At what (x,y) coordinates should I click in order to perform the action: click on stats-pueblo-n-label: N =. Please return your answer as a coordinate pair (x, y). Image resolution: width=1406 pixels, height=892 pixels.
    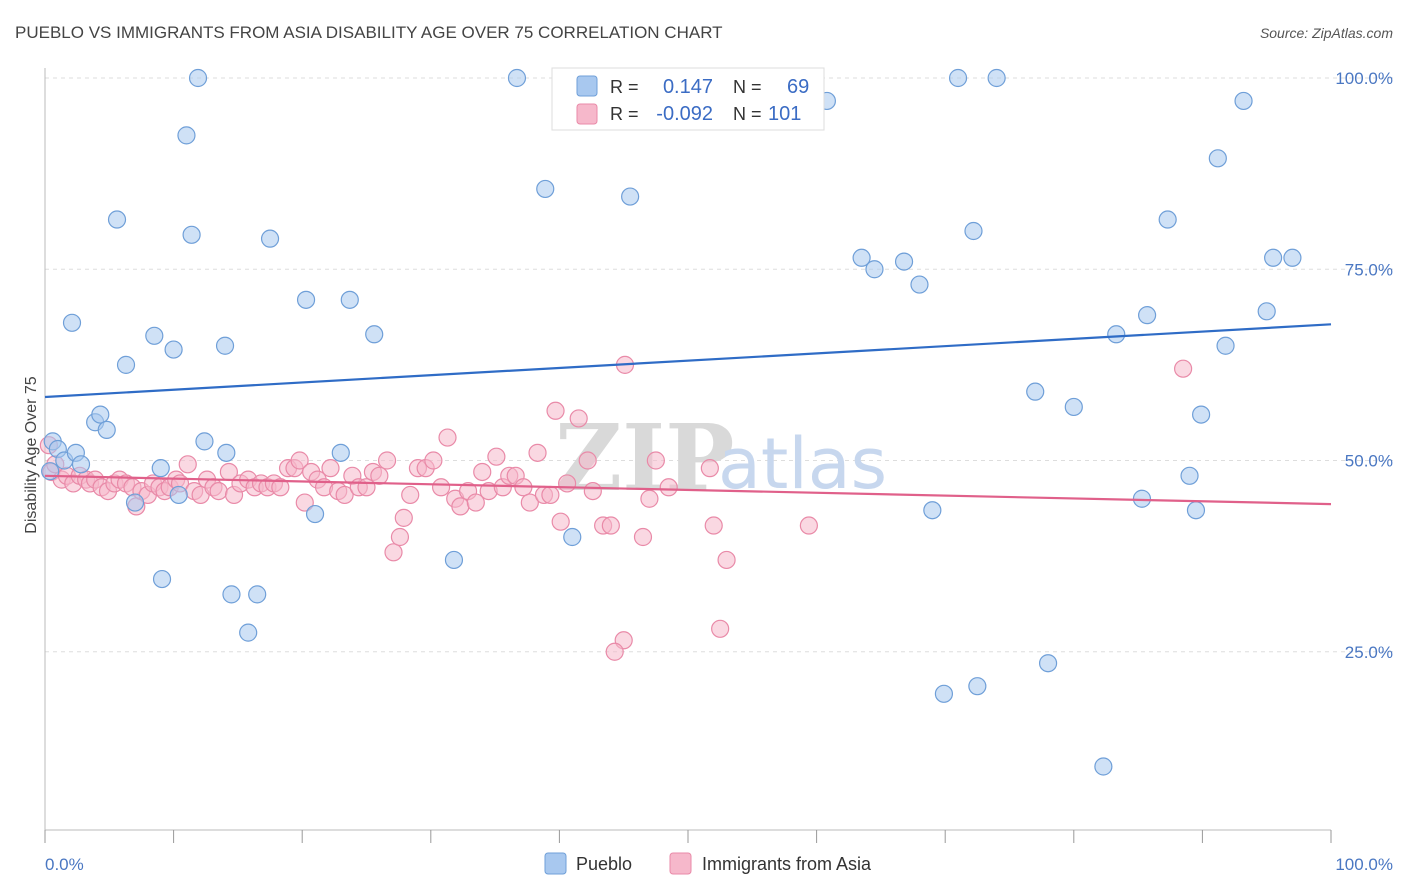
    Looking at the image, I should click on (747, 87).